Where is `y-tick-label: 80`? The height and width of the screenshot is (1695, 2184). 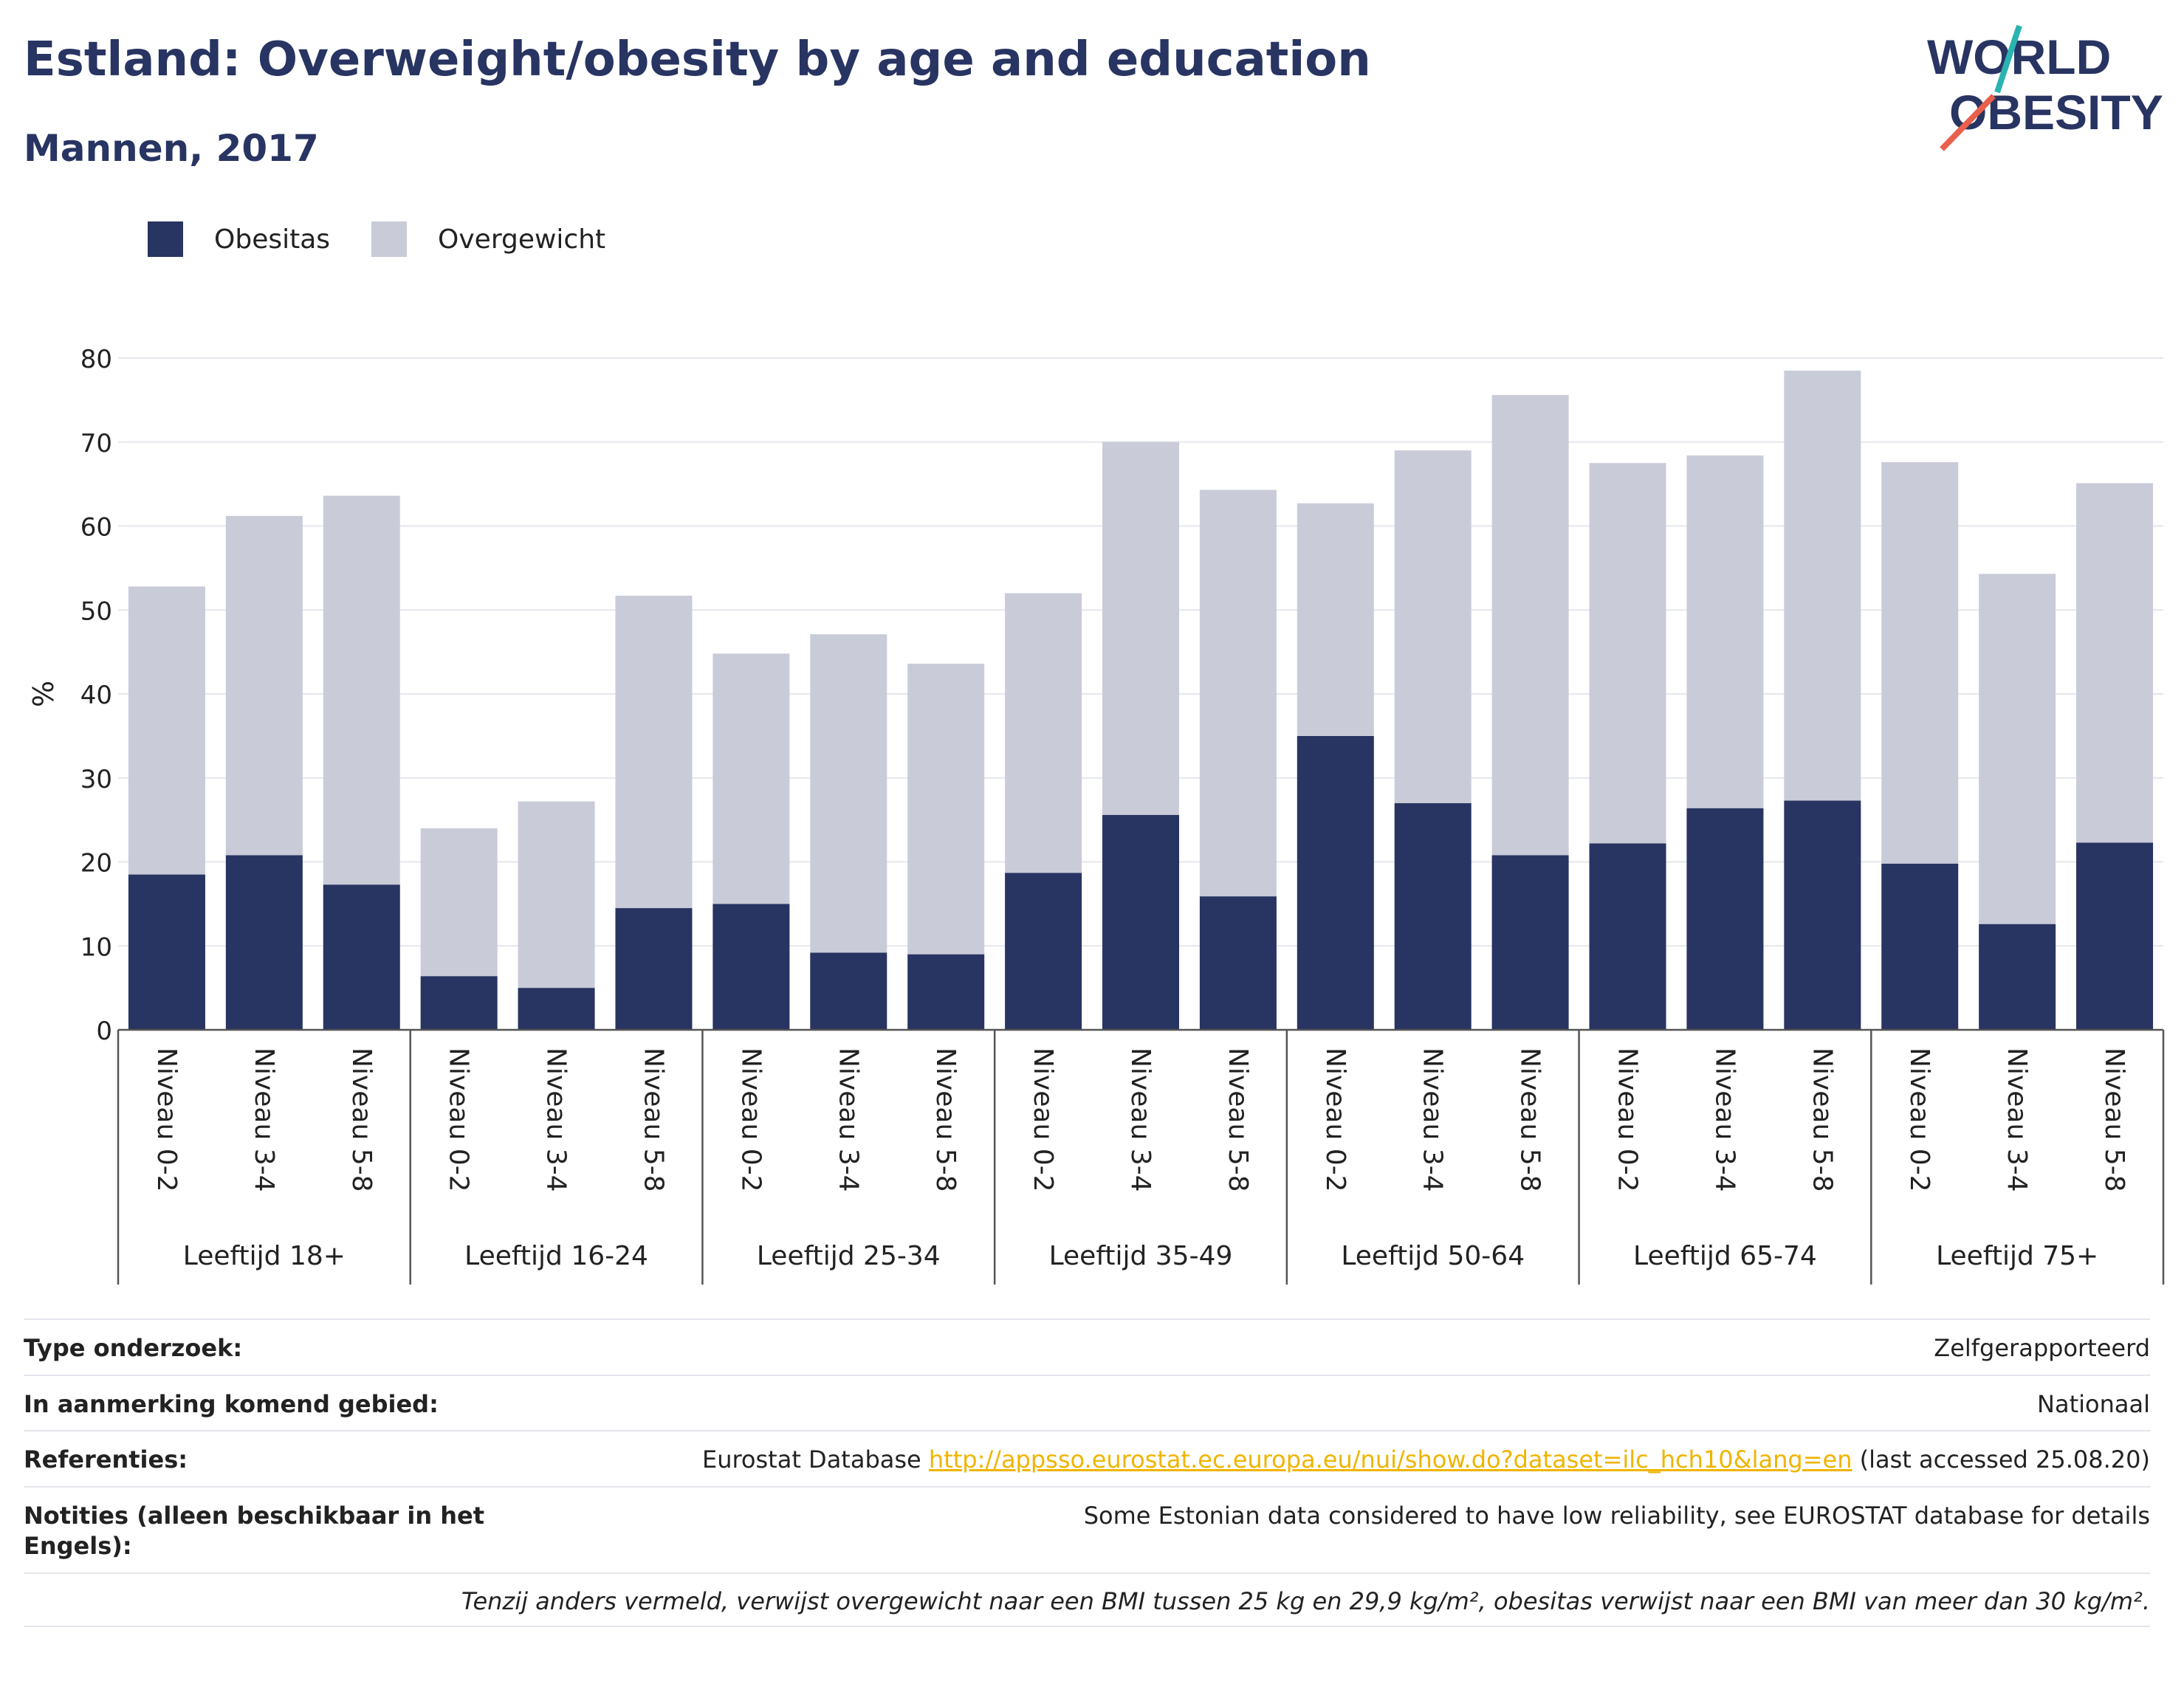
y-tick-label: 80 is located at coordinates (96, 359).